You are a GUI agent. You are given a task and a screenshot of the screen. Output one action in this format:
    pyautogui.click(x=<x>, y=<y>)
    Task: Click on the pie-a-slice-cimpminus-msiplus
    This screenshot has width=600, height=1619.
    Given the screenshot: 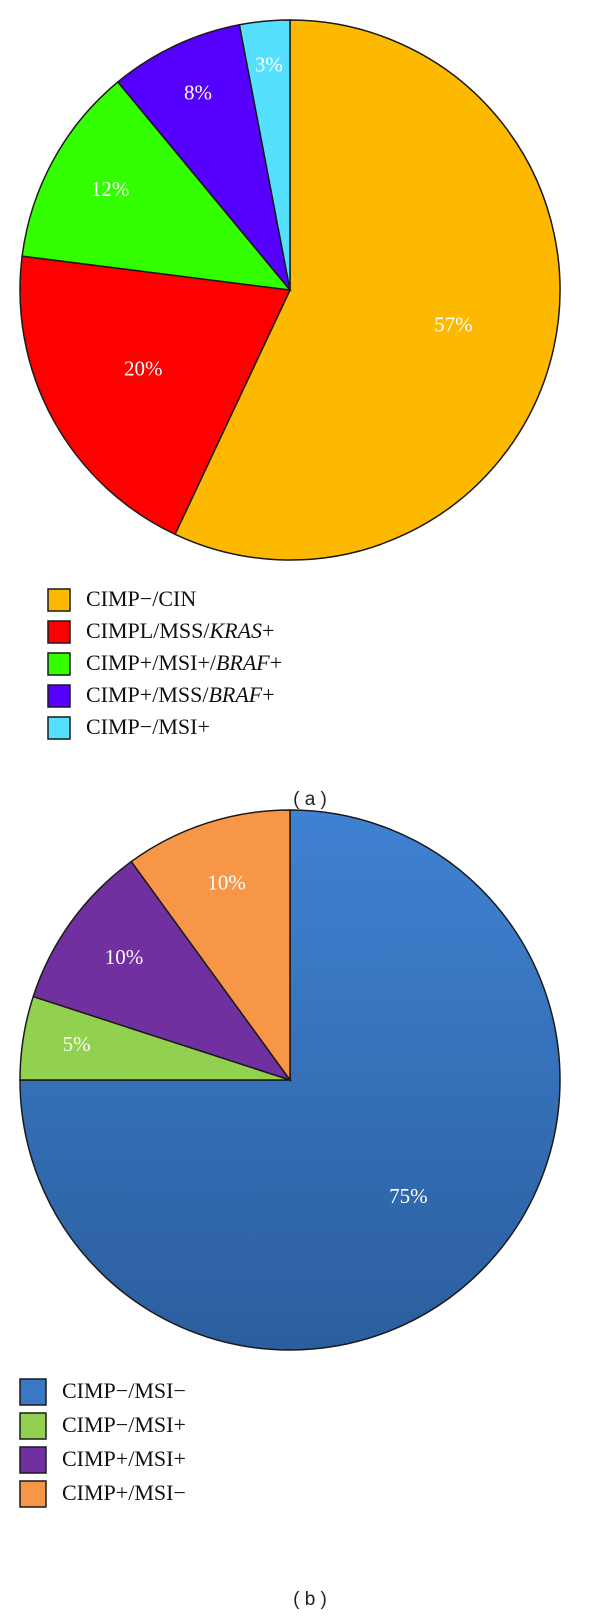 What is the action you would take?
    pyautogui.click(x=264, y=155)
    